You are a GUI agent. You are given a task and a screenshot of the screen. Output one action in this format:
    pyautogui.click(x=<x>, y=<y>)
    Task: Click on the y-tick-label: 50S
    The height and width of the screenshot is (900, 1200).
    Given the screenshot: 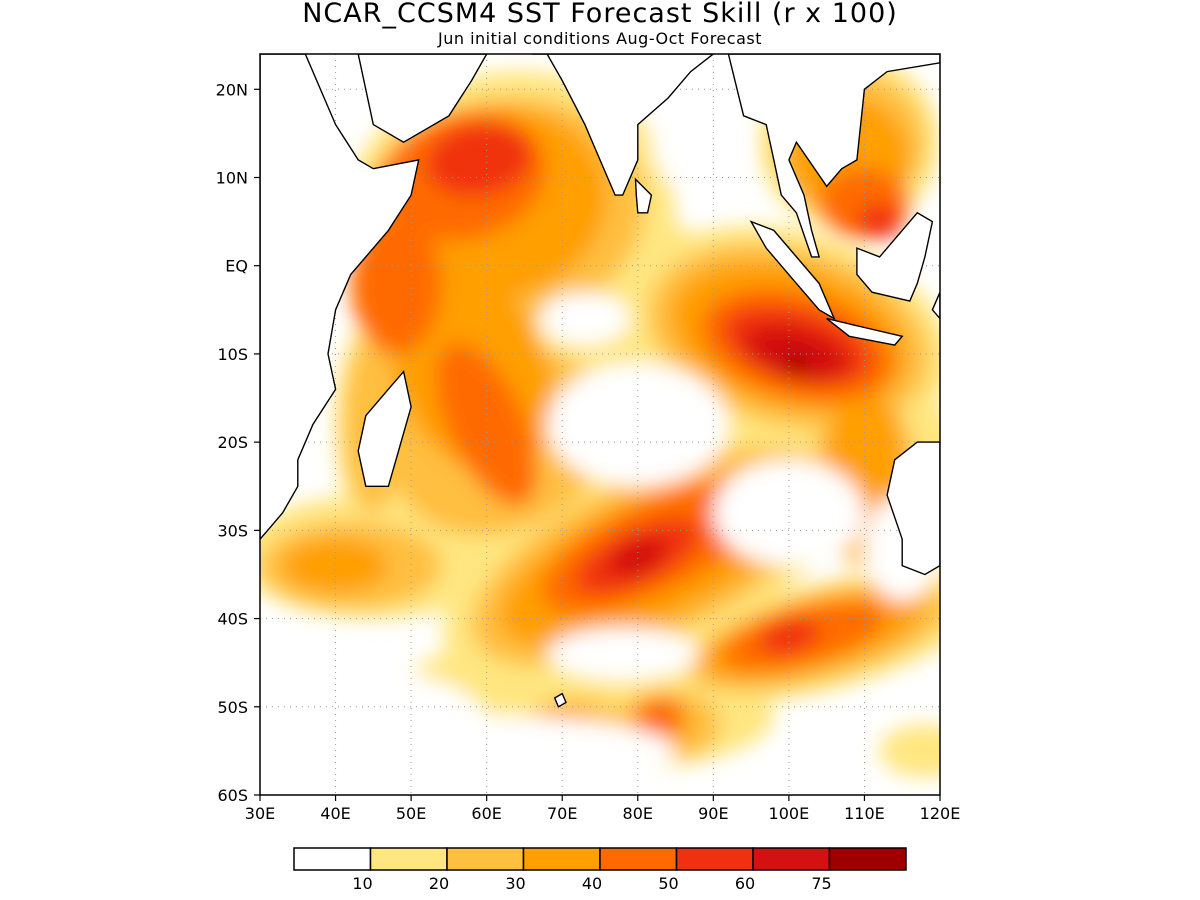 What is the action you would take?
    pyautogui.click(x=232, y=707)
    